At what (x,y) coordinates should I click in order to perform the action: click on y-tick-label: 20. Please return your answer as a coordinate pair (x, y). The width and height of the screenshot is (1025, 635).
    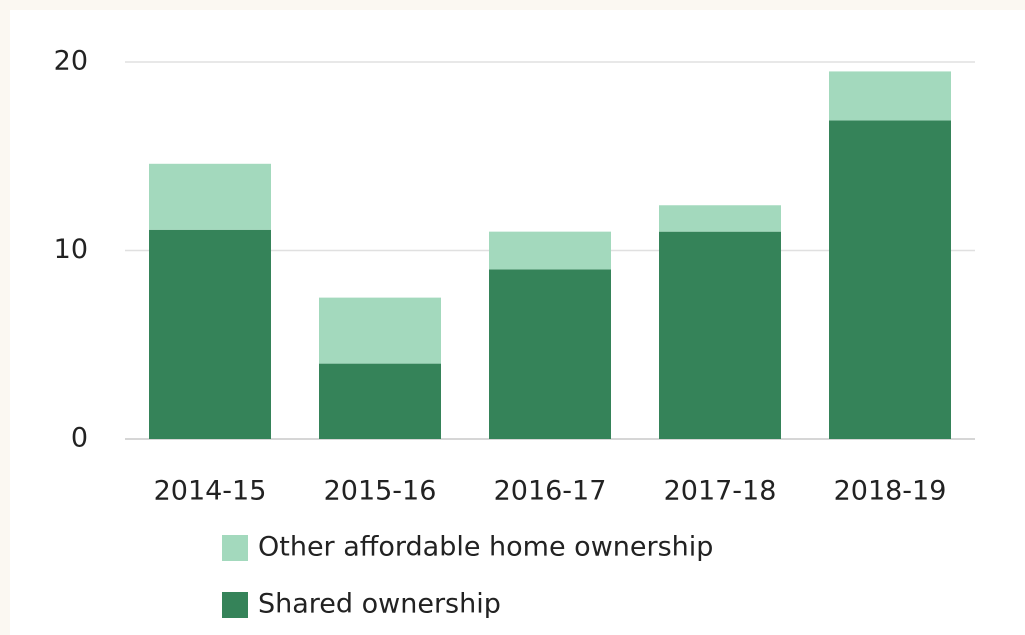
    Looking at the image, I should click on (71, 61).